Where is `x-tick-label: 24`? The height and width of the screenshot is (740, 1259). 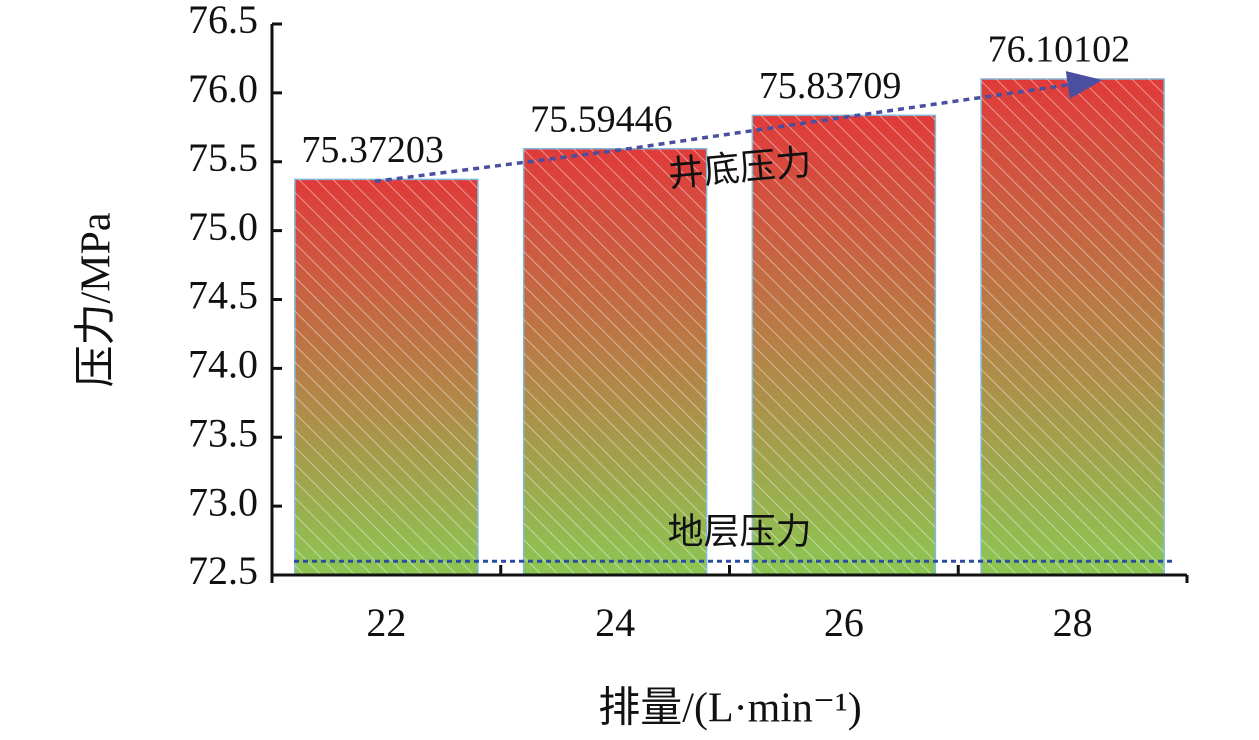 x-tick-label: 24 is located at coordinates (615, 622).